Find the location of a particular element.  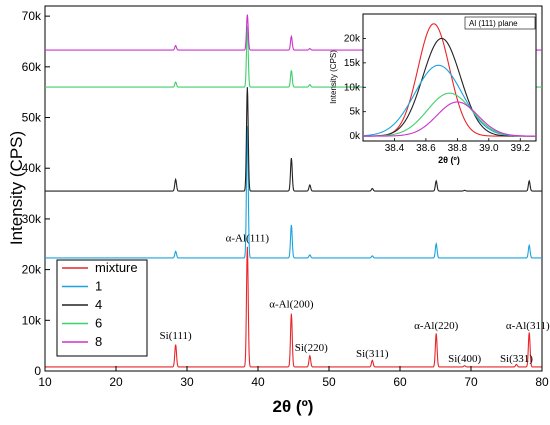

inset-y-axis-title: Intensity (CPS) is located at coordinates (333, 77).